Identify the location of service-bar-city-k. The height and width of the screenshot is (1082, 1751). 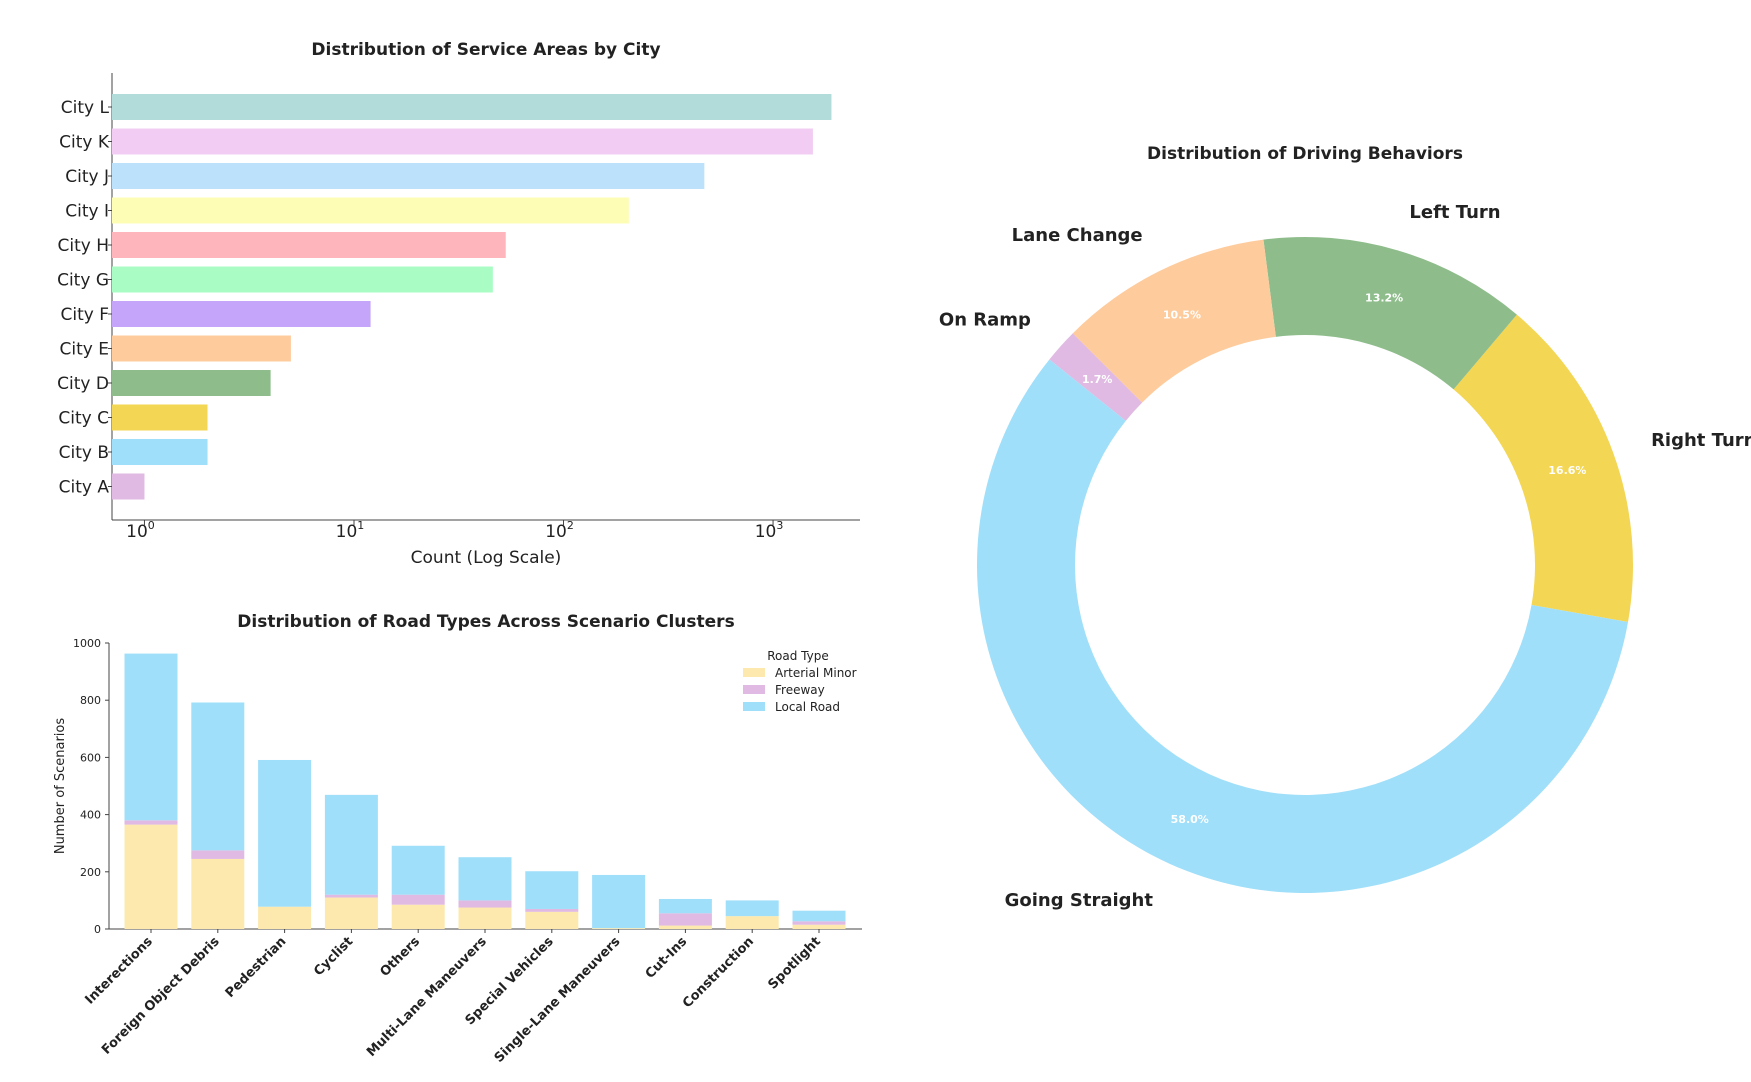
(462, 141).